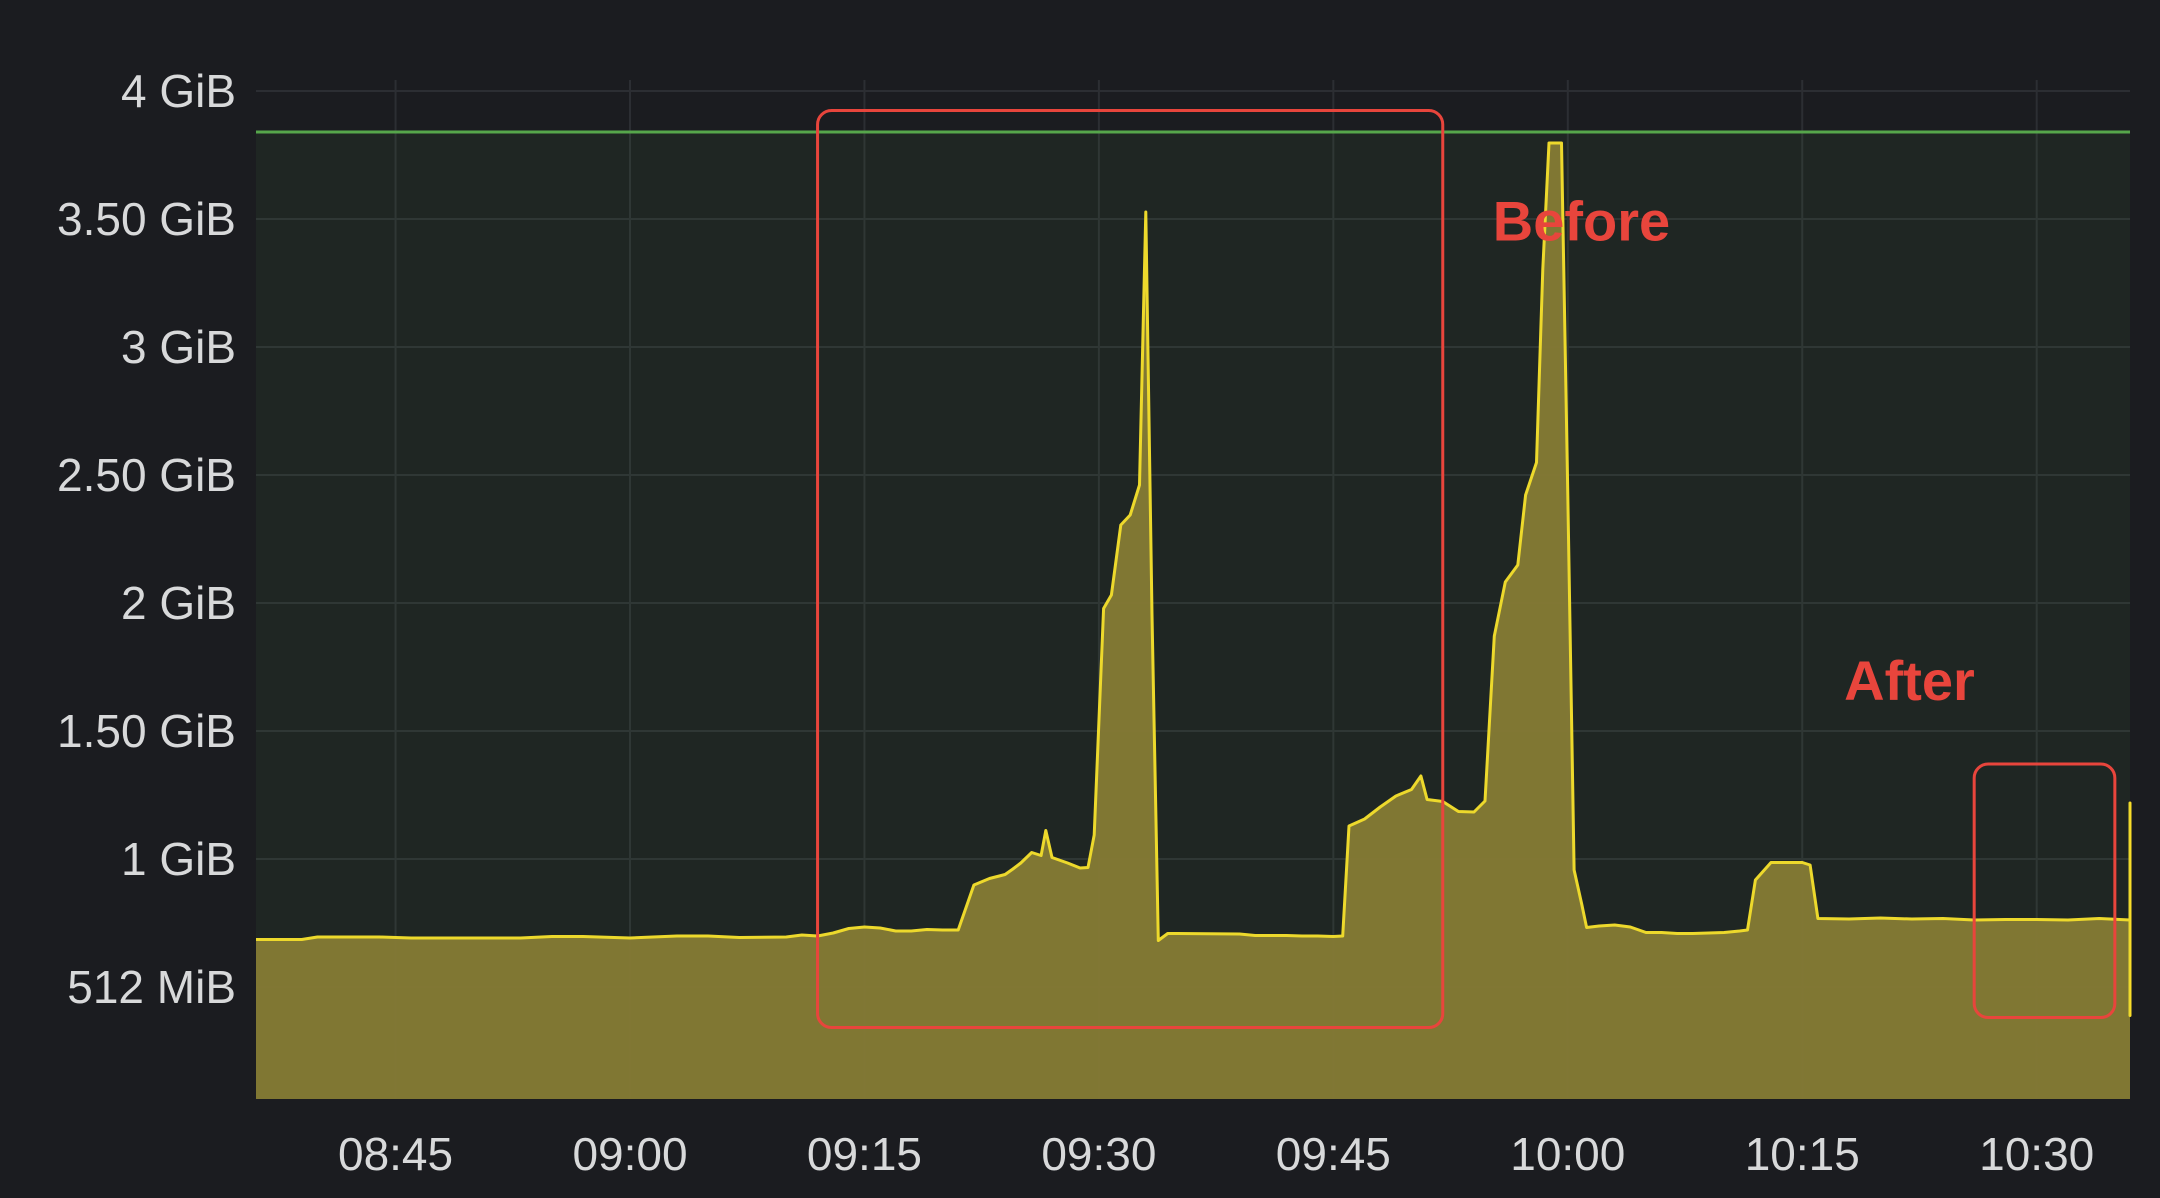 The width and height of the screenshot is (2160, 1198). What do you see at coordinates (178, 91) in the screenshot?
I see `y-tick-label: 4 GiB` at bounding box center [178, 91].